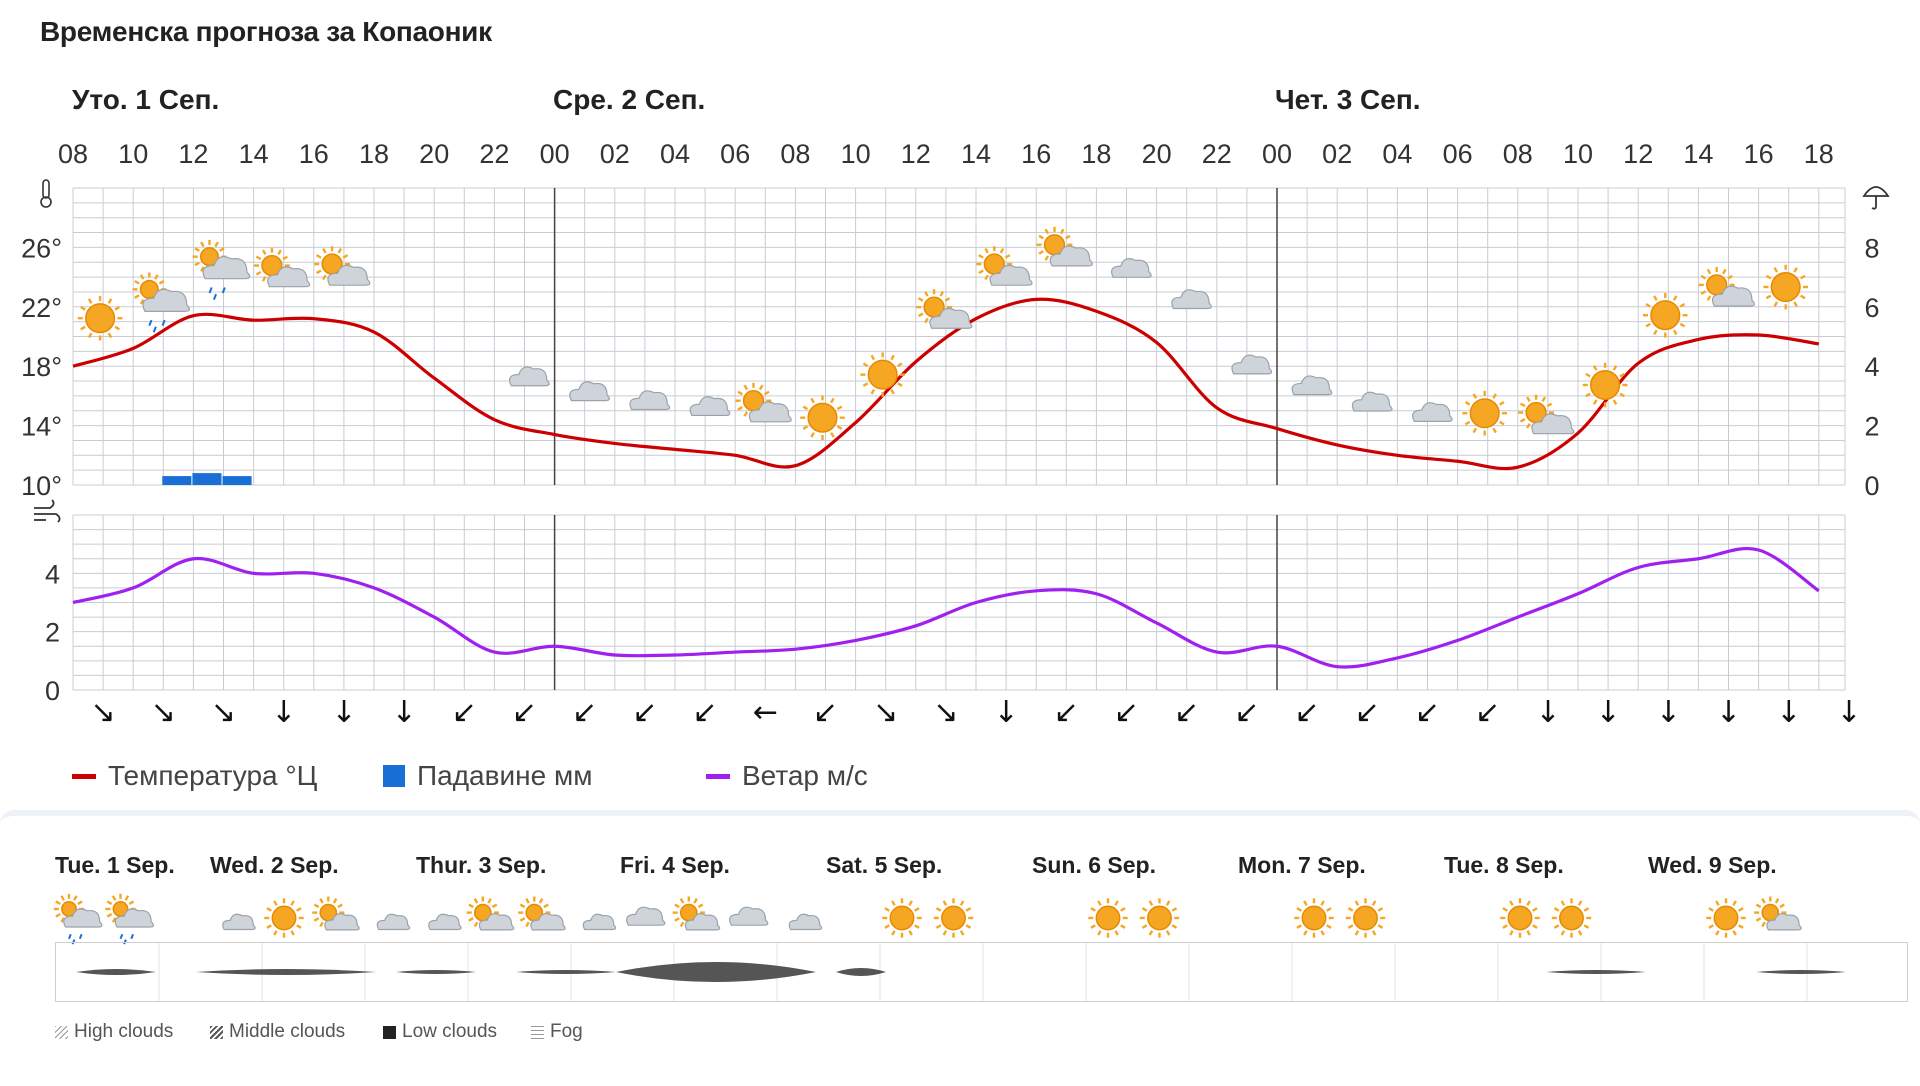 This screenshot has width=1920, height=1086. Describe the element at coordinates (213, 775) in the screenshot. I see `legend-temperature-label: Температура °Ц` at that location.